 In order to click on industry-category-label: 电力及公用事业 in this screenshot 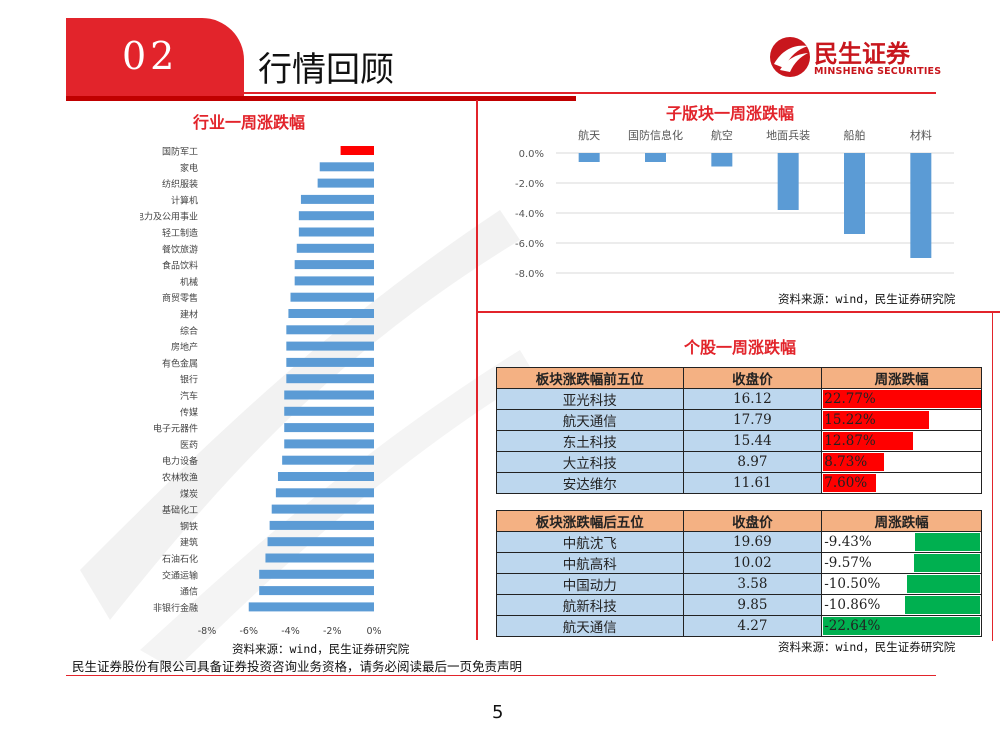, I will do `click(169, 217)`.